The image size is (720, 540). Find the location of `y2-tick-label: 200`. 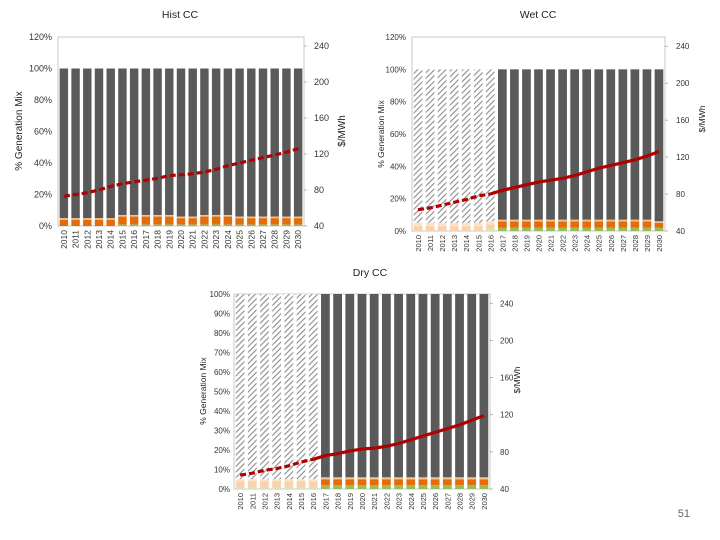

y2-tick-label: 200 is located at coordinates (507, 340).